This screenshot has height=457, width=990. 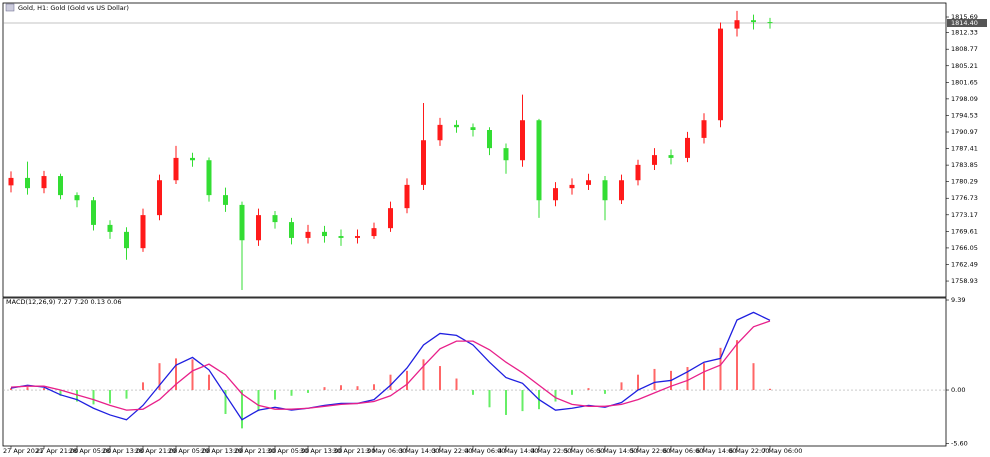 I want to click on x-tick-label: 28 Apr 13:00, so click(x=123, y=451).